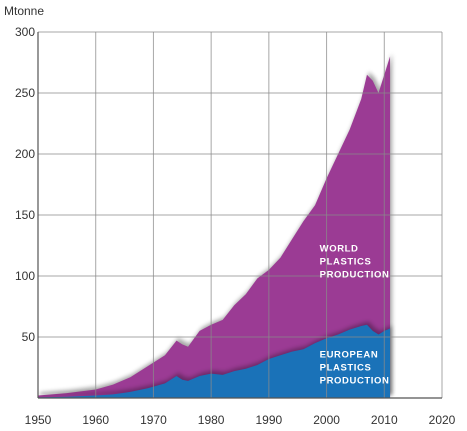 This screenshot has width=467, height=431. What do you see at coordinates (25, 215) in the screenshot?
I see `y-tick-label: 150` at bounding box center [25, 215].